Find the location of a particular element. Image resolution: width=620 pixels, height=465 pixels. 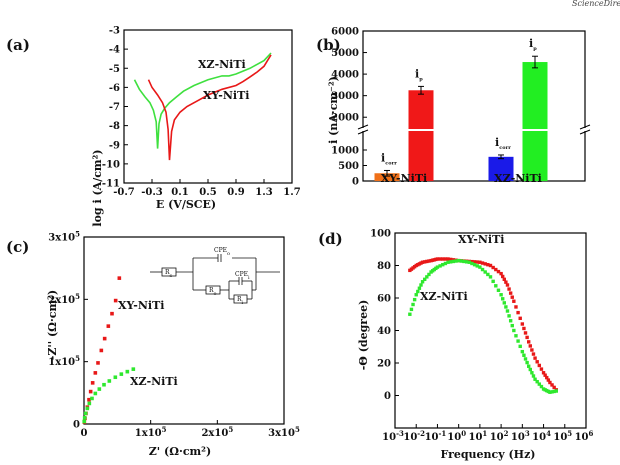

panel-d-xtick-label: 10⁻¹ is located at coordinates (436, 436).